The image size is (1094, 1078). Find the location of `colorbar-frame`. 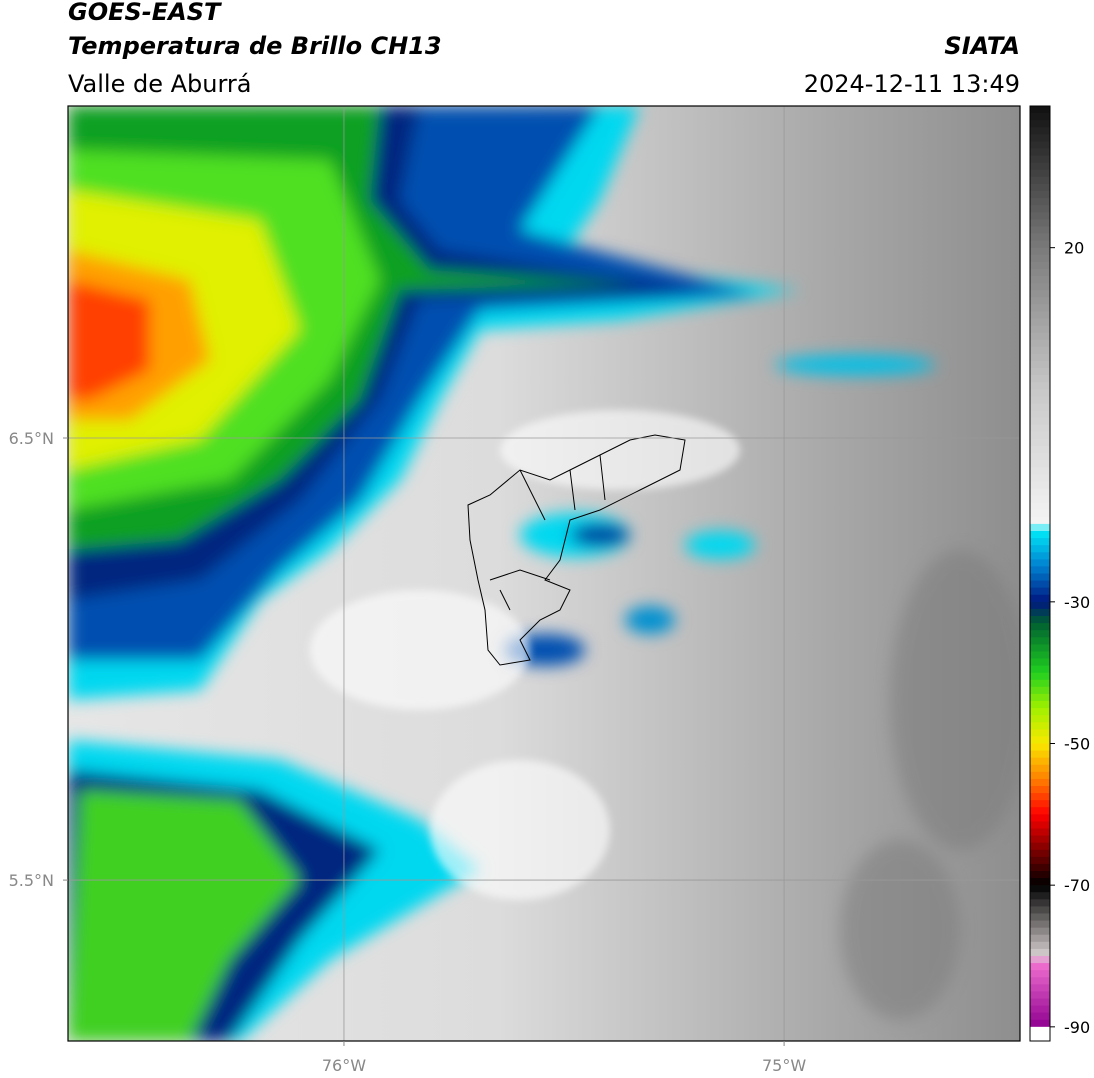

colorbar-frame is located at coordinates (1040, 573).